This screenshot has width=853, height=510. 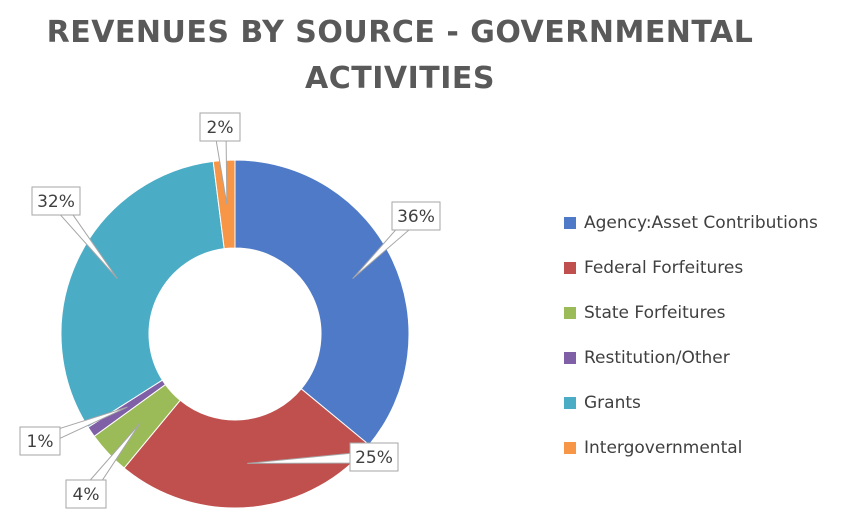 I want to click on legend-item: Intergovernmental, so click(x=691, y=447).